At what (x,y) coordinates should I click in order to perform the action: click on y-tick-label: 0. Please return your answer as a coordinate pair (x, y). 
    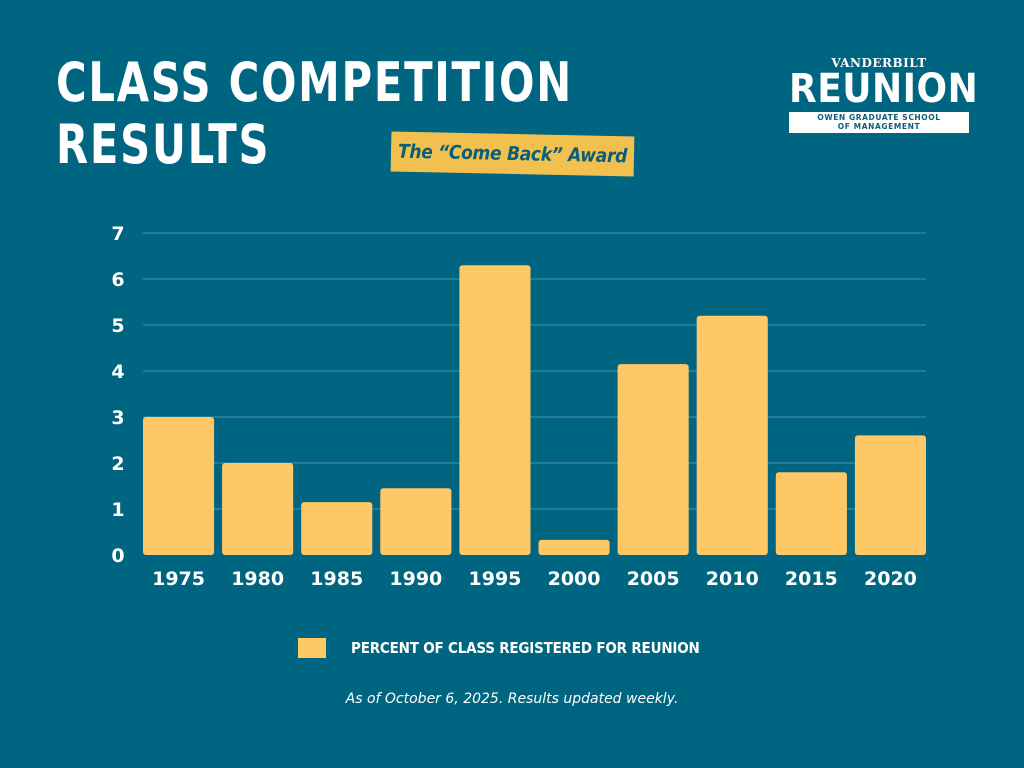
    Looking at the image, I should click on (117, 556).